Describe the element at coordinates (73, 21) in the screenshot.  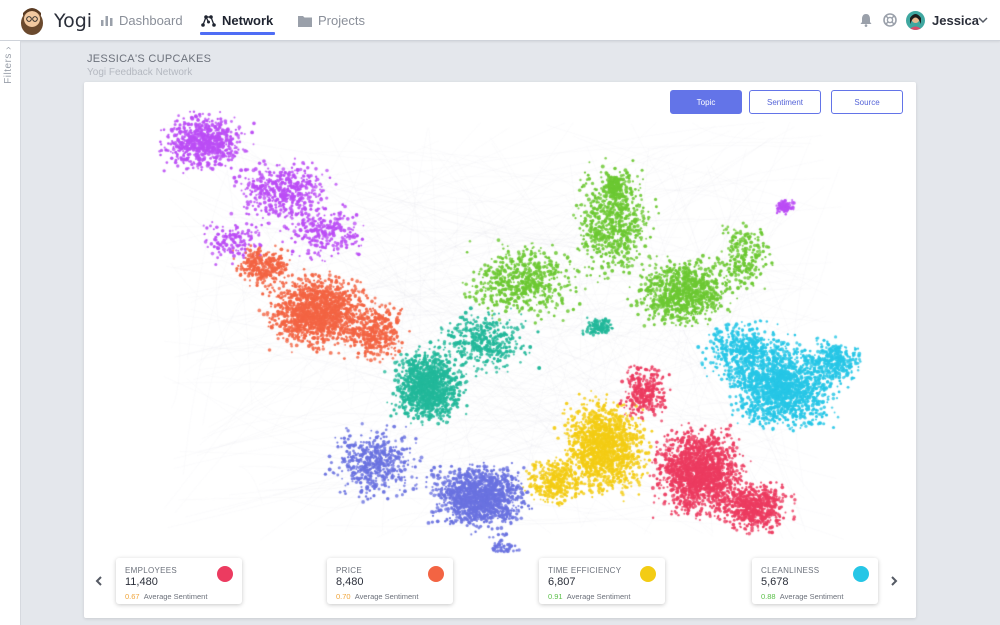
I see `brand-name: Yogi` at that location.